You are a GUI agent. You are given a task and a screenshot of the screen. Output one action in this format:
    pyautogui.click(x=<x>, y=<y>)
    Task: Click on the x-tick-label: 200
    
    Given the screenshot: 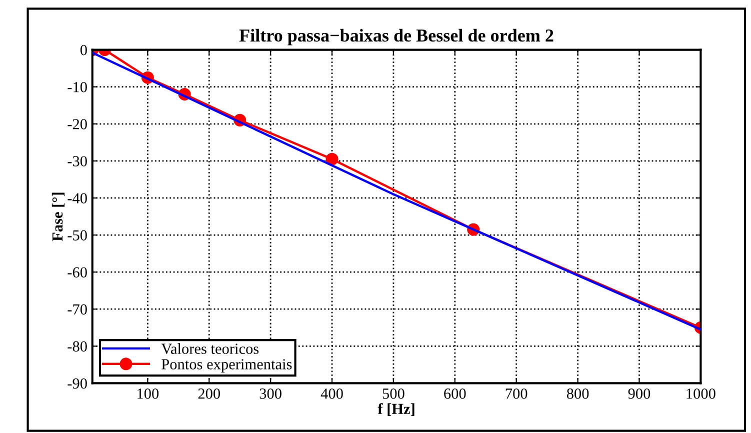 What is the action you would take?
    pyautogui.click(x=209, y=393)
    